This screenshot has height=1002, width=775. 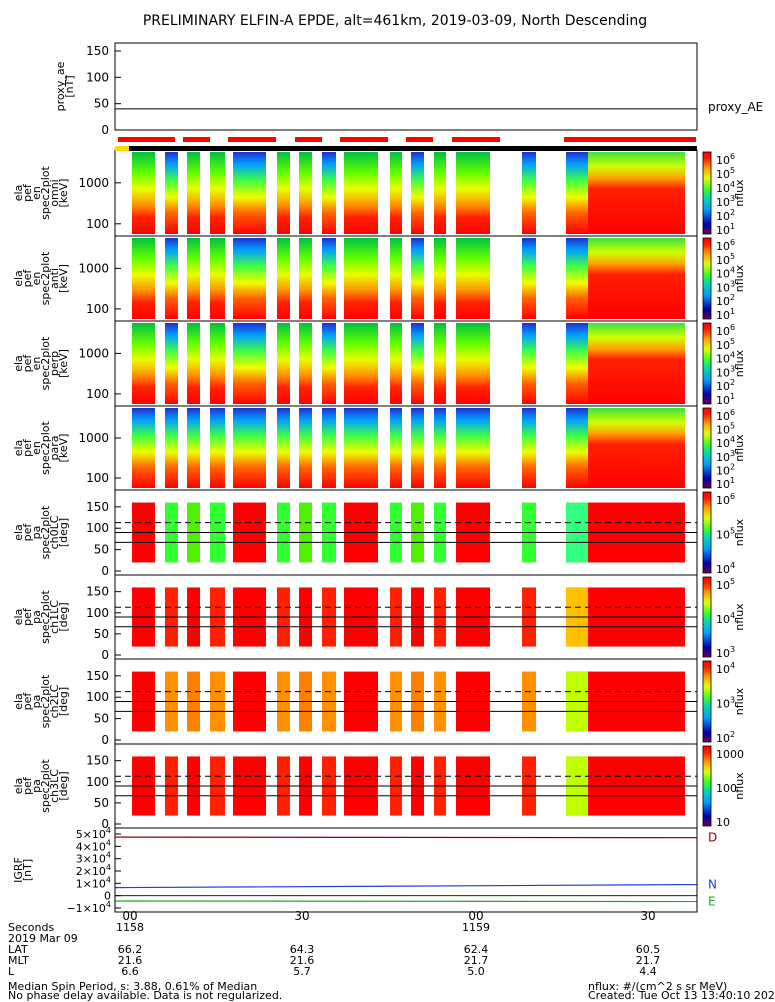 I want to click on igrf-series-label: N, so click(x=712, y=885).